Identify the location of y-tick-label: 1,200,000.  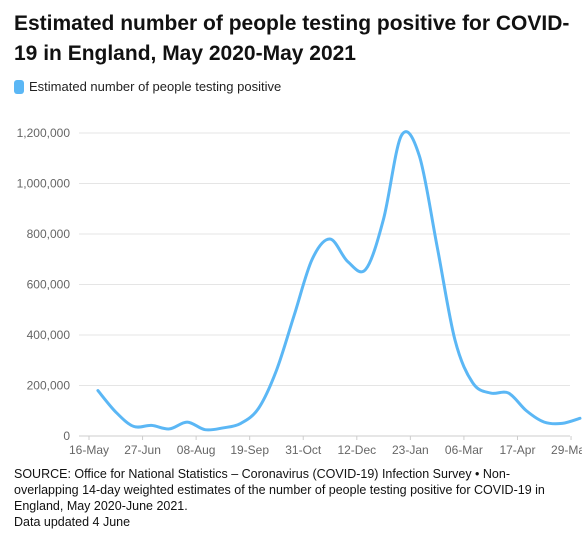
(44, 133).